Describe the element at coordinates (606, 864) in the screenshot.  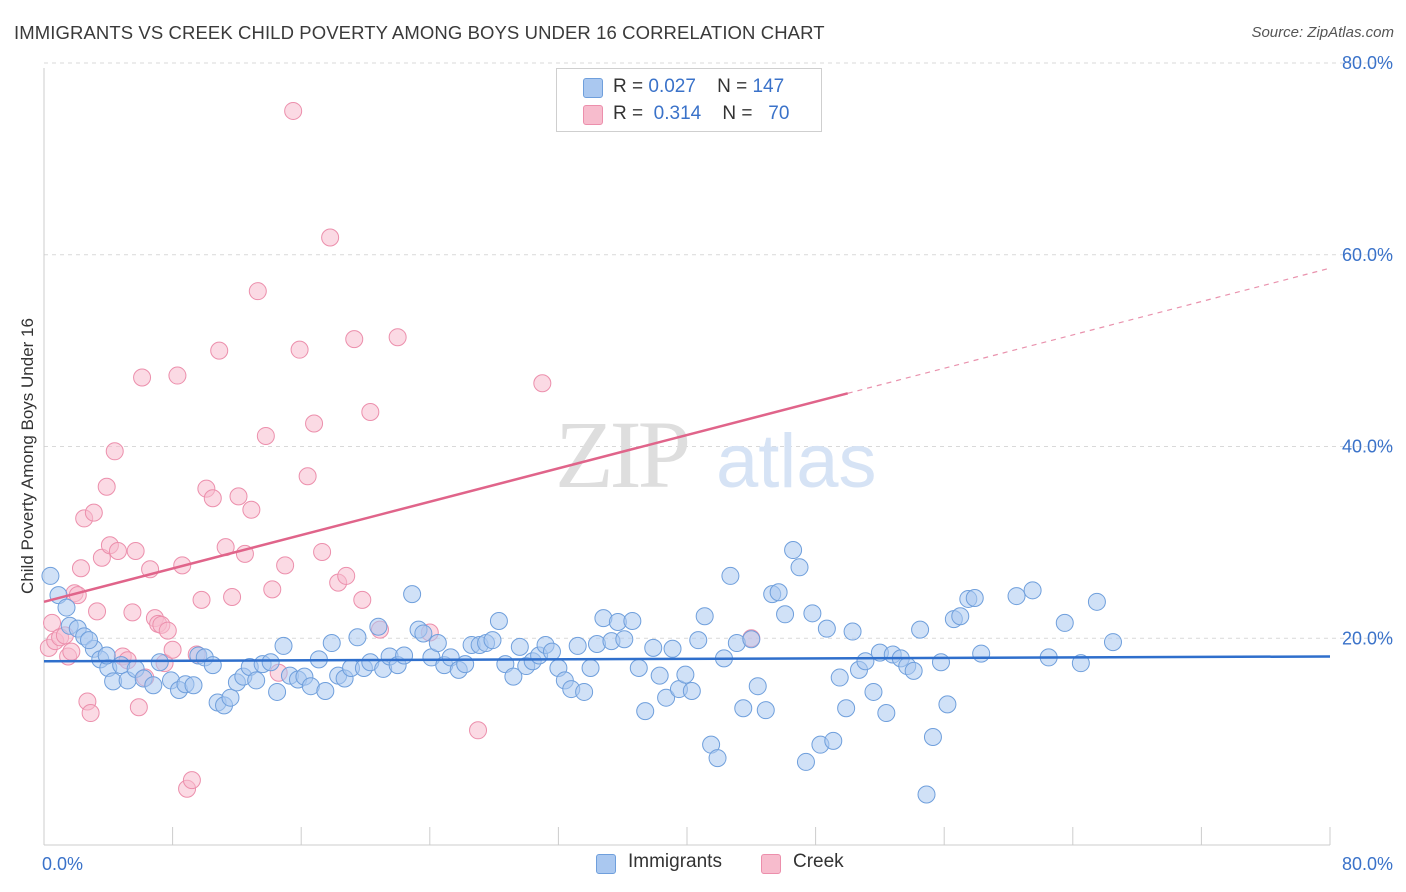
I see `immigrants-legend-swatch` at that location.